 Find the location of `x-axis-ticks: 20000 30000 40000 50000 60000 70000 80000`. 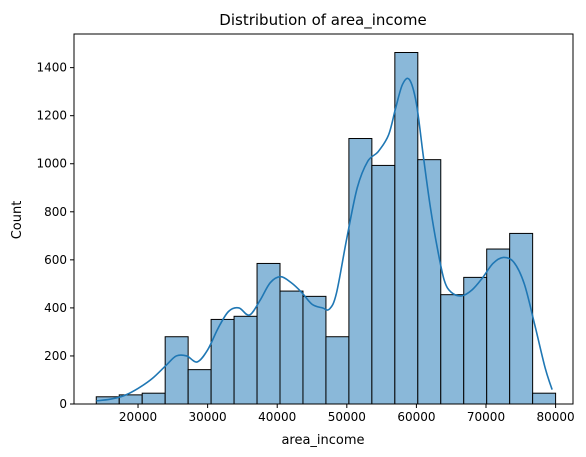

x-axis-ticks: 20000 30000 40000 50000 60000 70000 80000 is located at coordinates (347, 414).